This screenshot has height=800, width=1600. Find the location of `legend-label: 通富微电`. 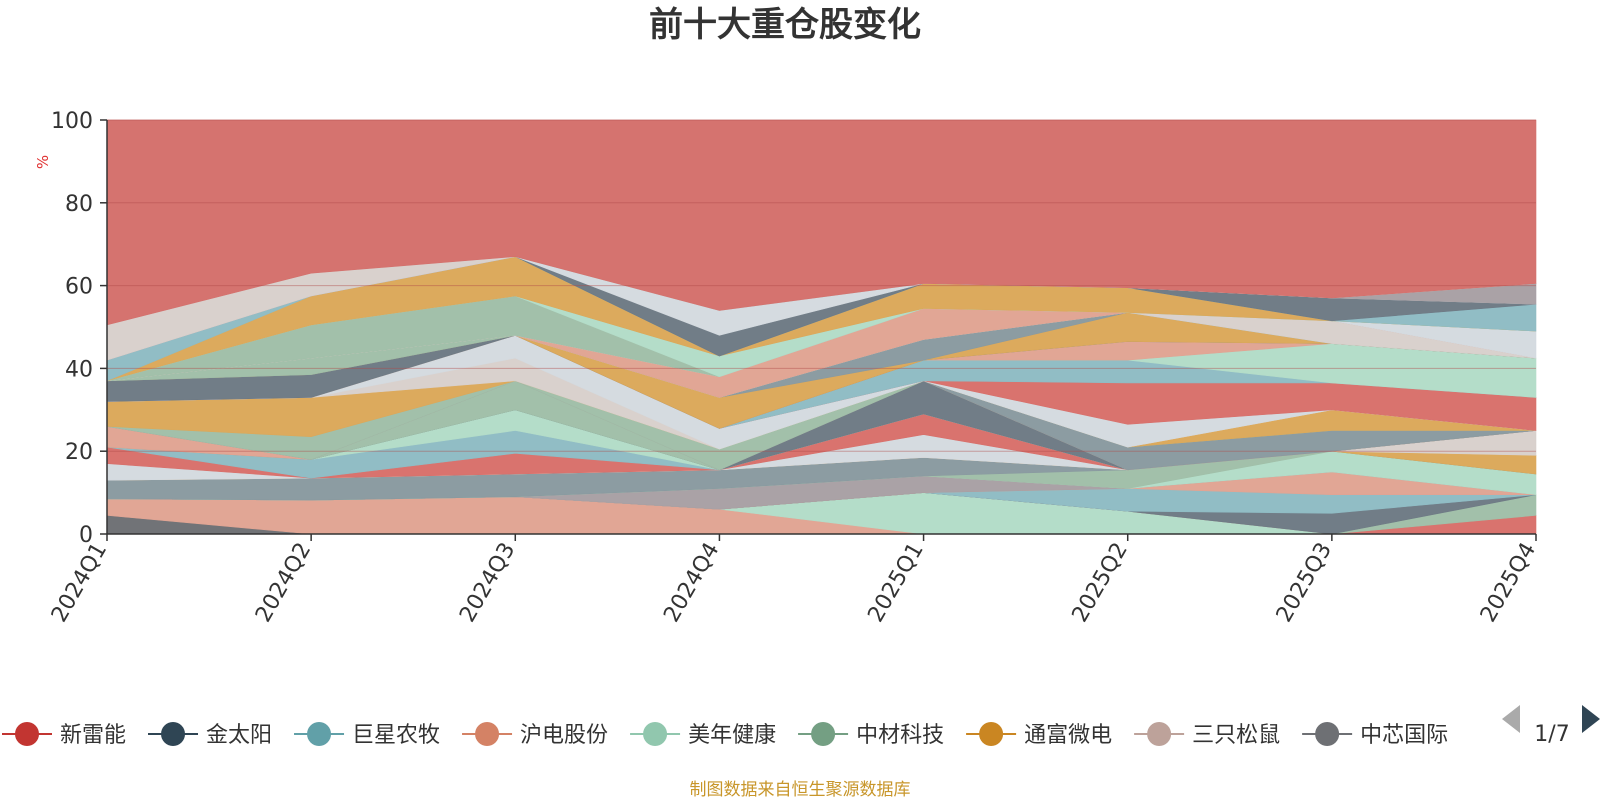

legend-label: 通富微电 is located at coordinates (1068, 735).